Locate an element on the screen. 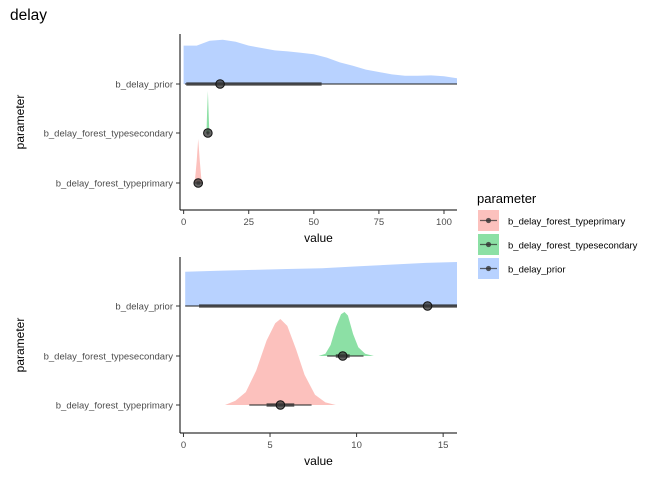  legend-title: parameter is located at coordinates (507, 198).